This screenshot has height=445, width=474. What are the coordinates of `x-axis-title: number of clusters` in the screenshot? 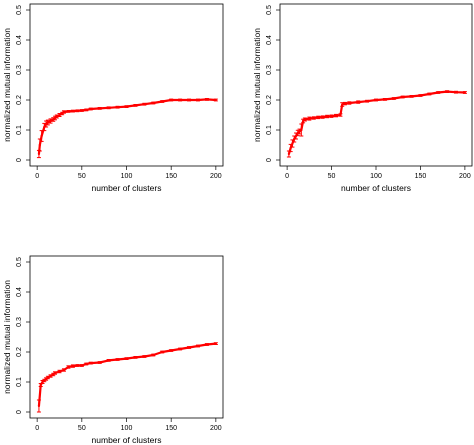 It's located at (127, 188).